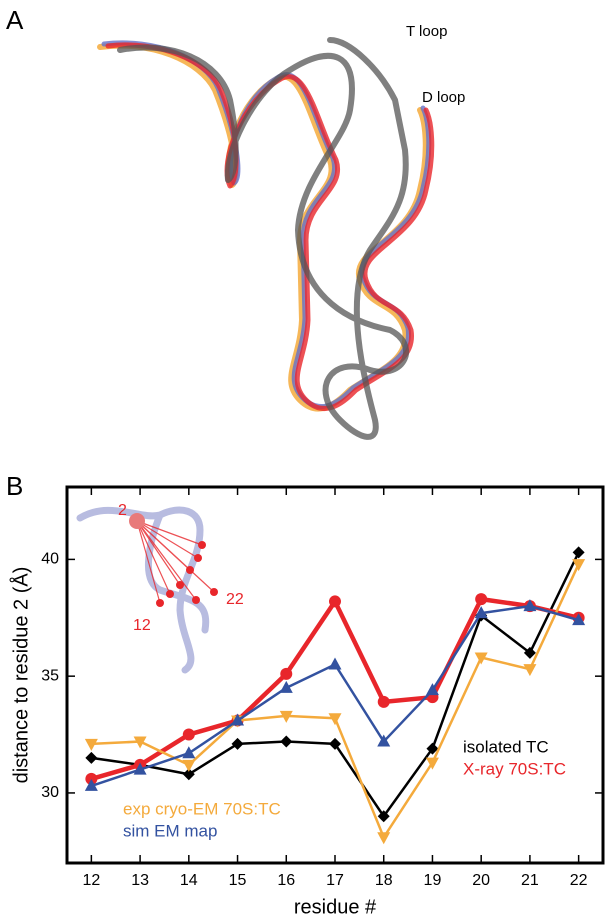 The height and width of the screenshot is (922, 612). I want to click on x-axis-label: residue #, so click(335, 907).